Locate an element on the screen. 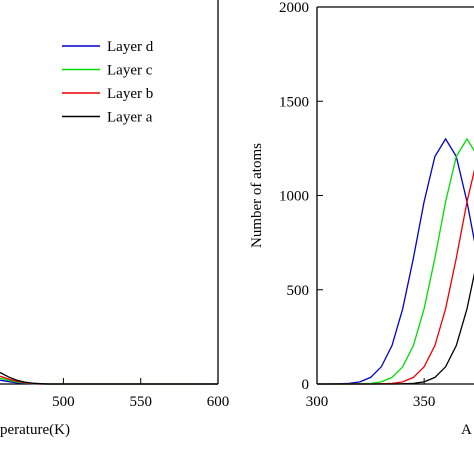  y-axis-label: Number of atoms is located at coordinates (257, 195).